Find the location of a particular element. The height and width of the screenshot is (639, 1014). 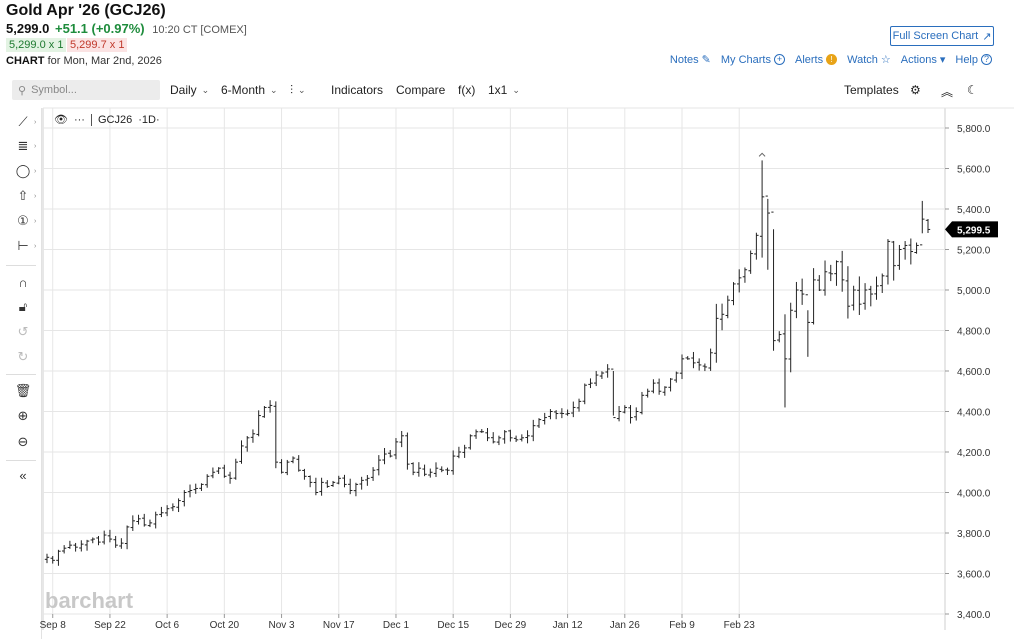

y-tick-label: 3,600.0 is located at coordinates (974, 575).